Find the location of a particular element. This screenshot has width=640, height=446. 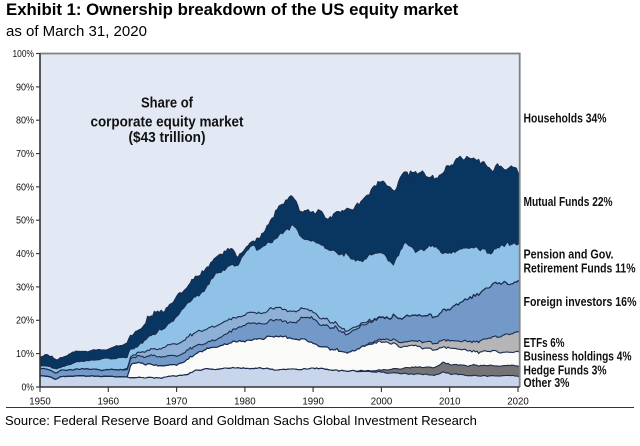

svg-text: 40% is located at coordinates (25, 254).